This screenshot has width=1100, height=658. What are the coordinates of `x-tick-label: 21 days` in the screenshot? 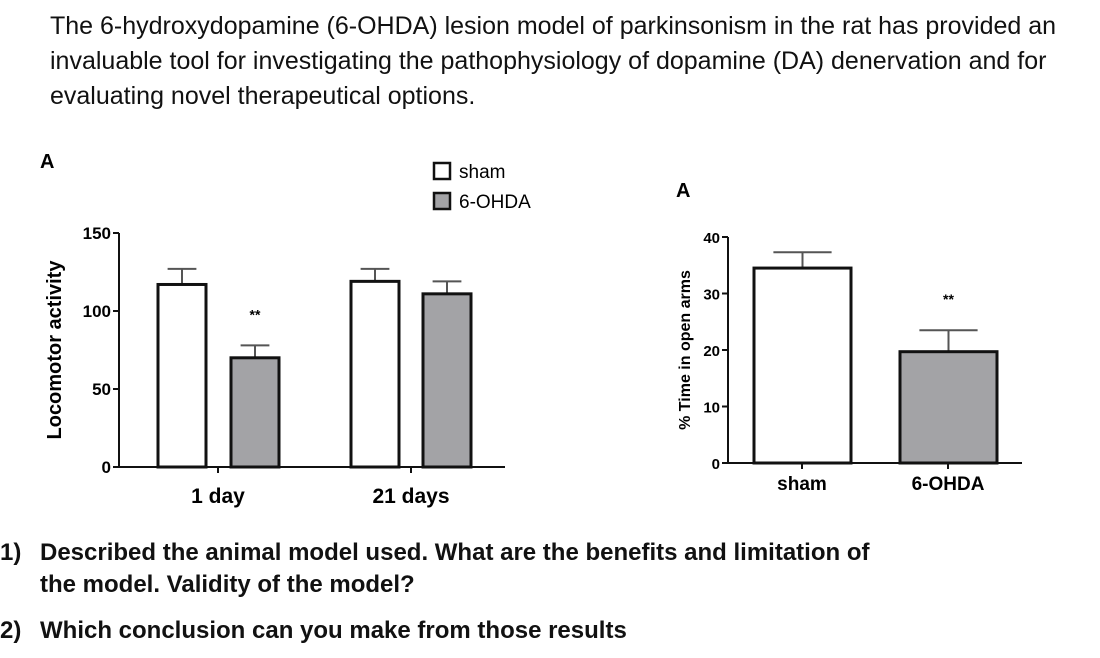 It's located at (410, 496).